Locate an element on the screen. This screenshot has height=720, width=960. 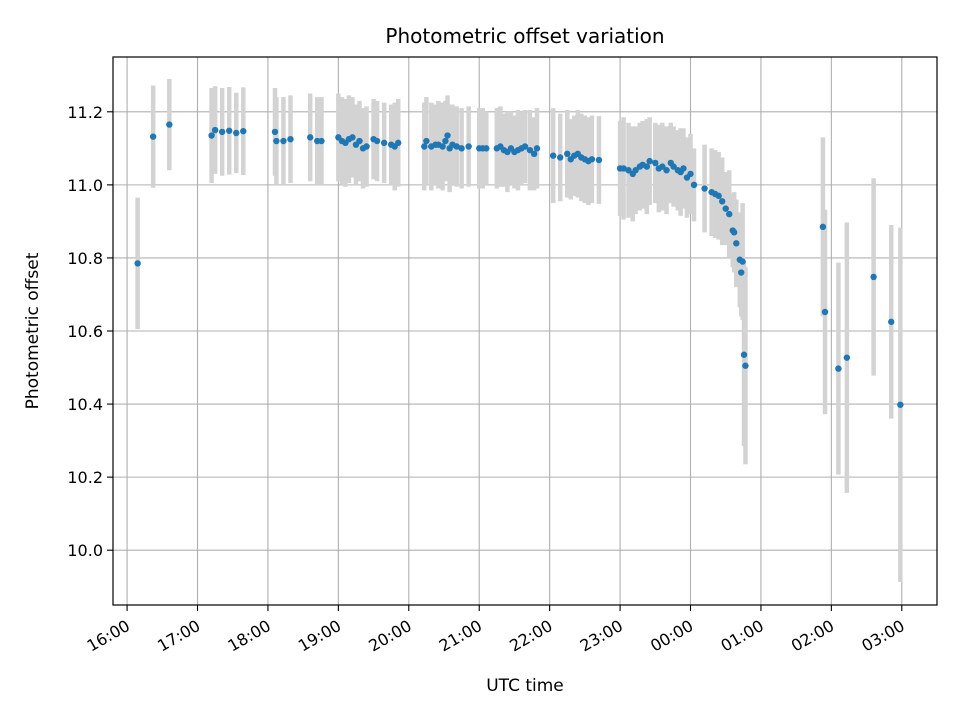
y-tick-label: 10.2 is located at coordinates (85, 477).